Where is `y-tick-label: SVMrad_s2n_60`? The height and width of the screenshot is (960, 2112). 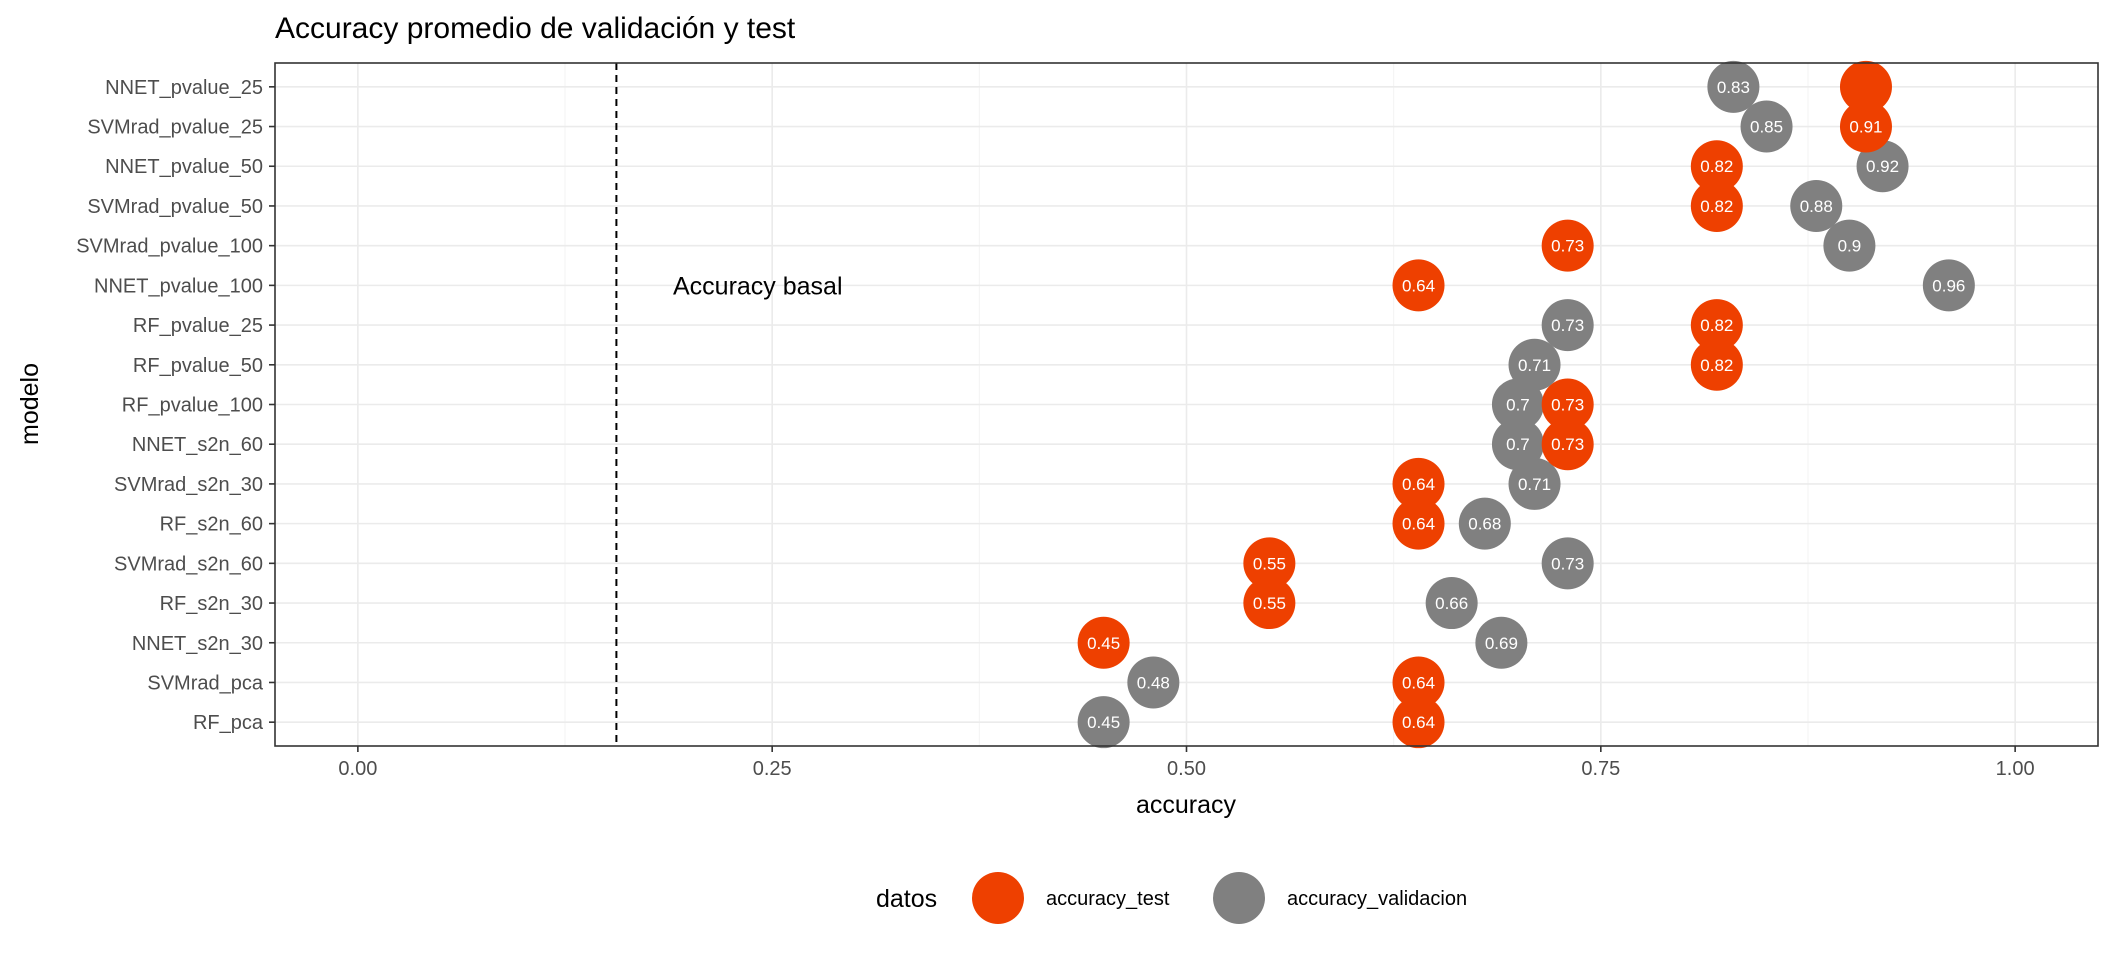 y-tick-label: SVMrad_s2n_60 is located at coordinates (188, 564).